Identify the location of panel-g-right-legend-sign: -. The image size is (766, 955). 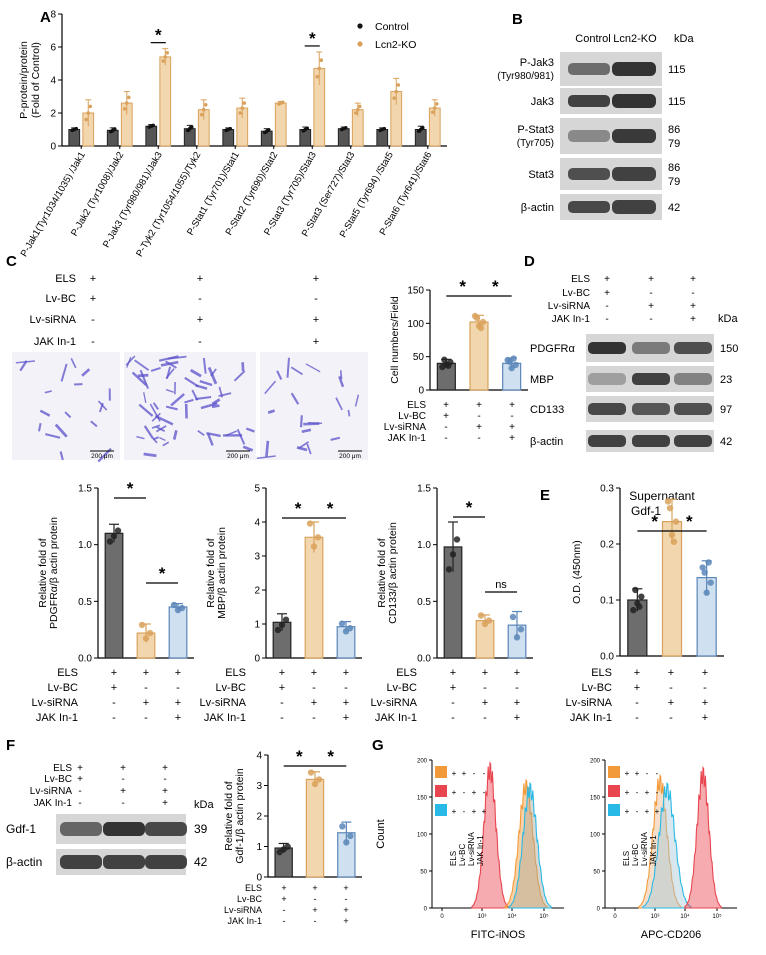
(637, 792).